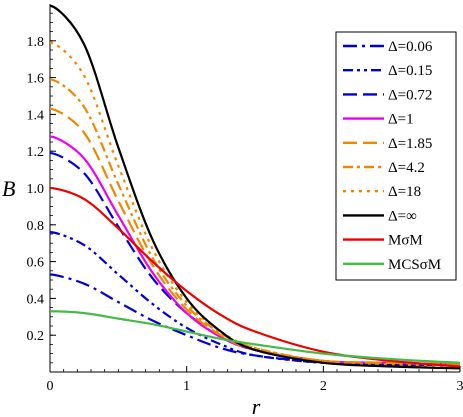 The width and height of the screenshot is (463, 417). Describe the element at coordinates (50, 386) in the screenshot. I see `x-tick-label: 0` at that location.